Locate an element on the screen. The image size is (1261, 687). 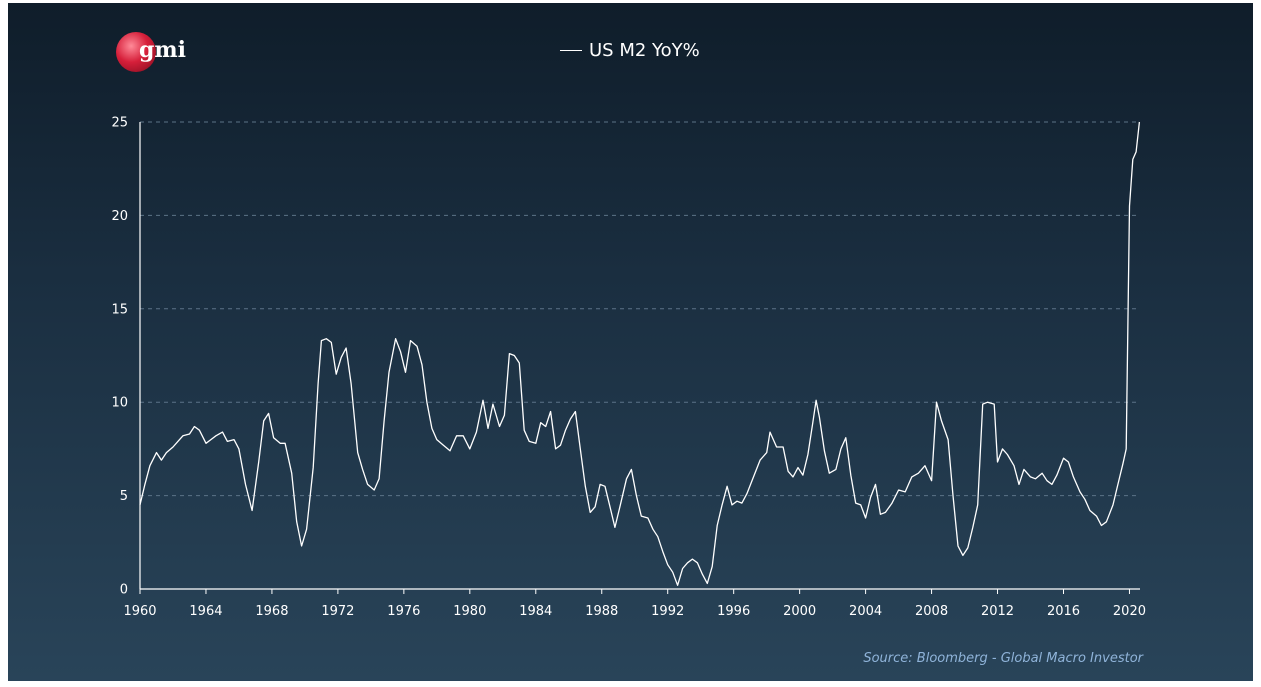
y-tick-label-25: 25 is located at coordinates (119, 123).